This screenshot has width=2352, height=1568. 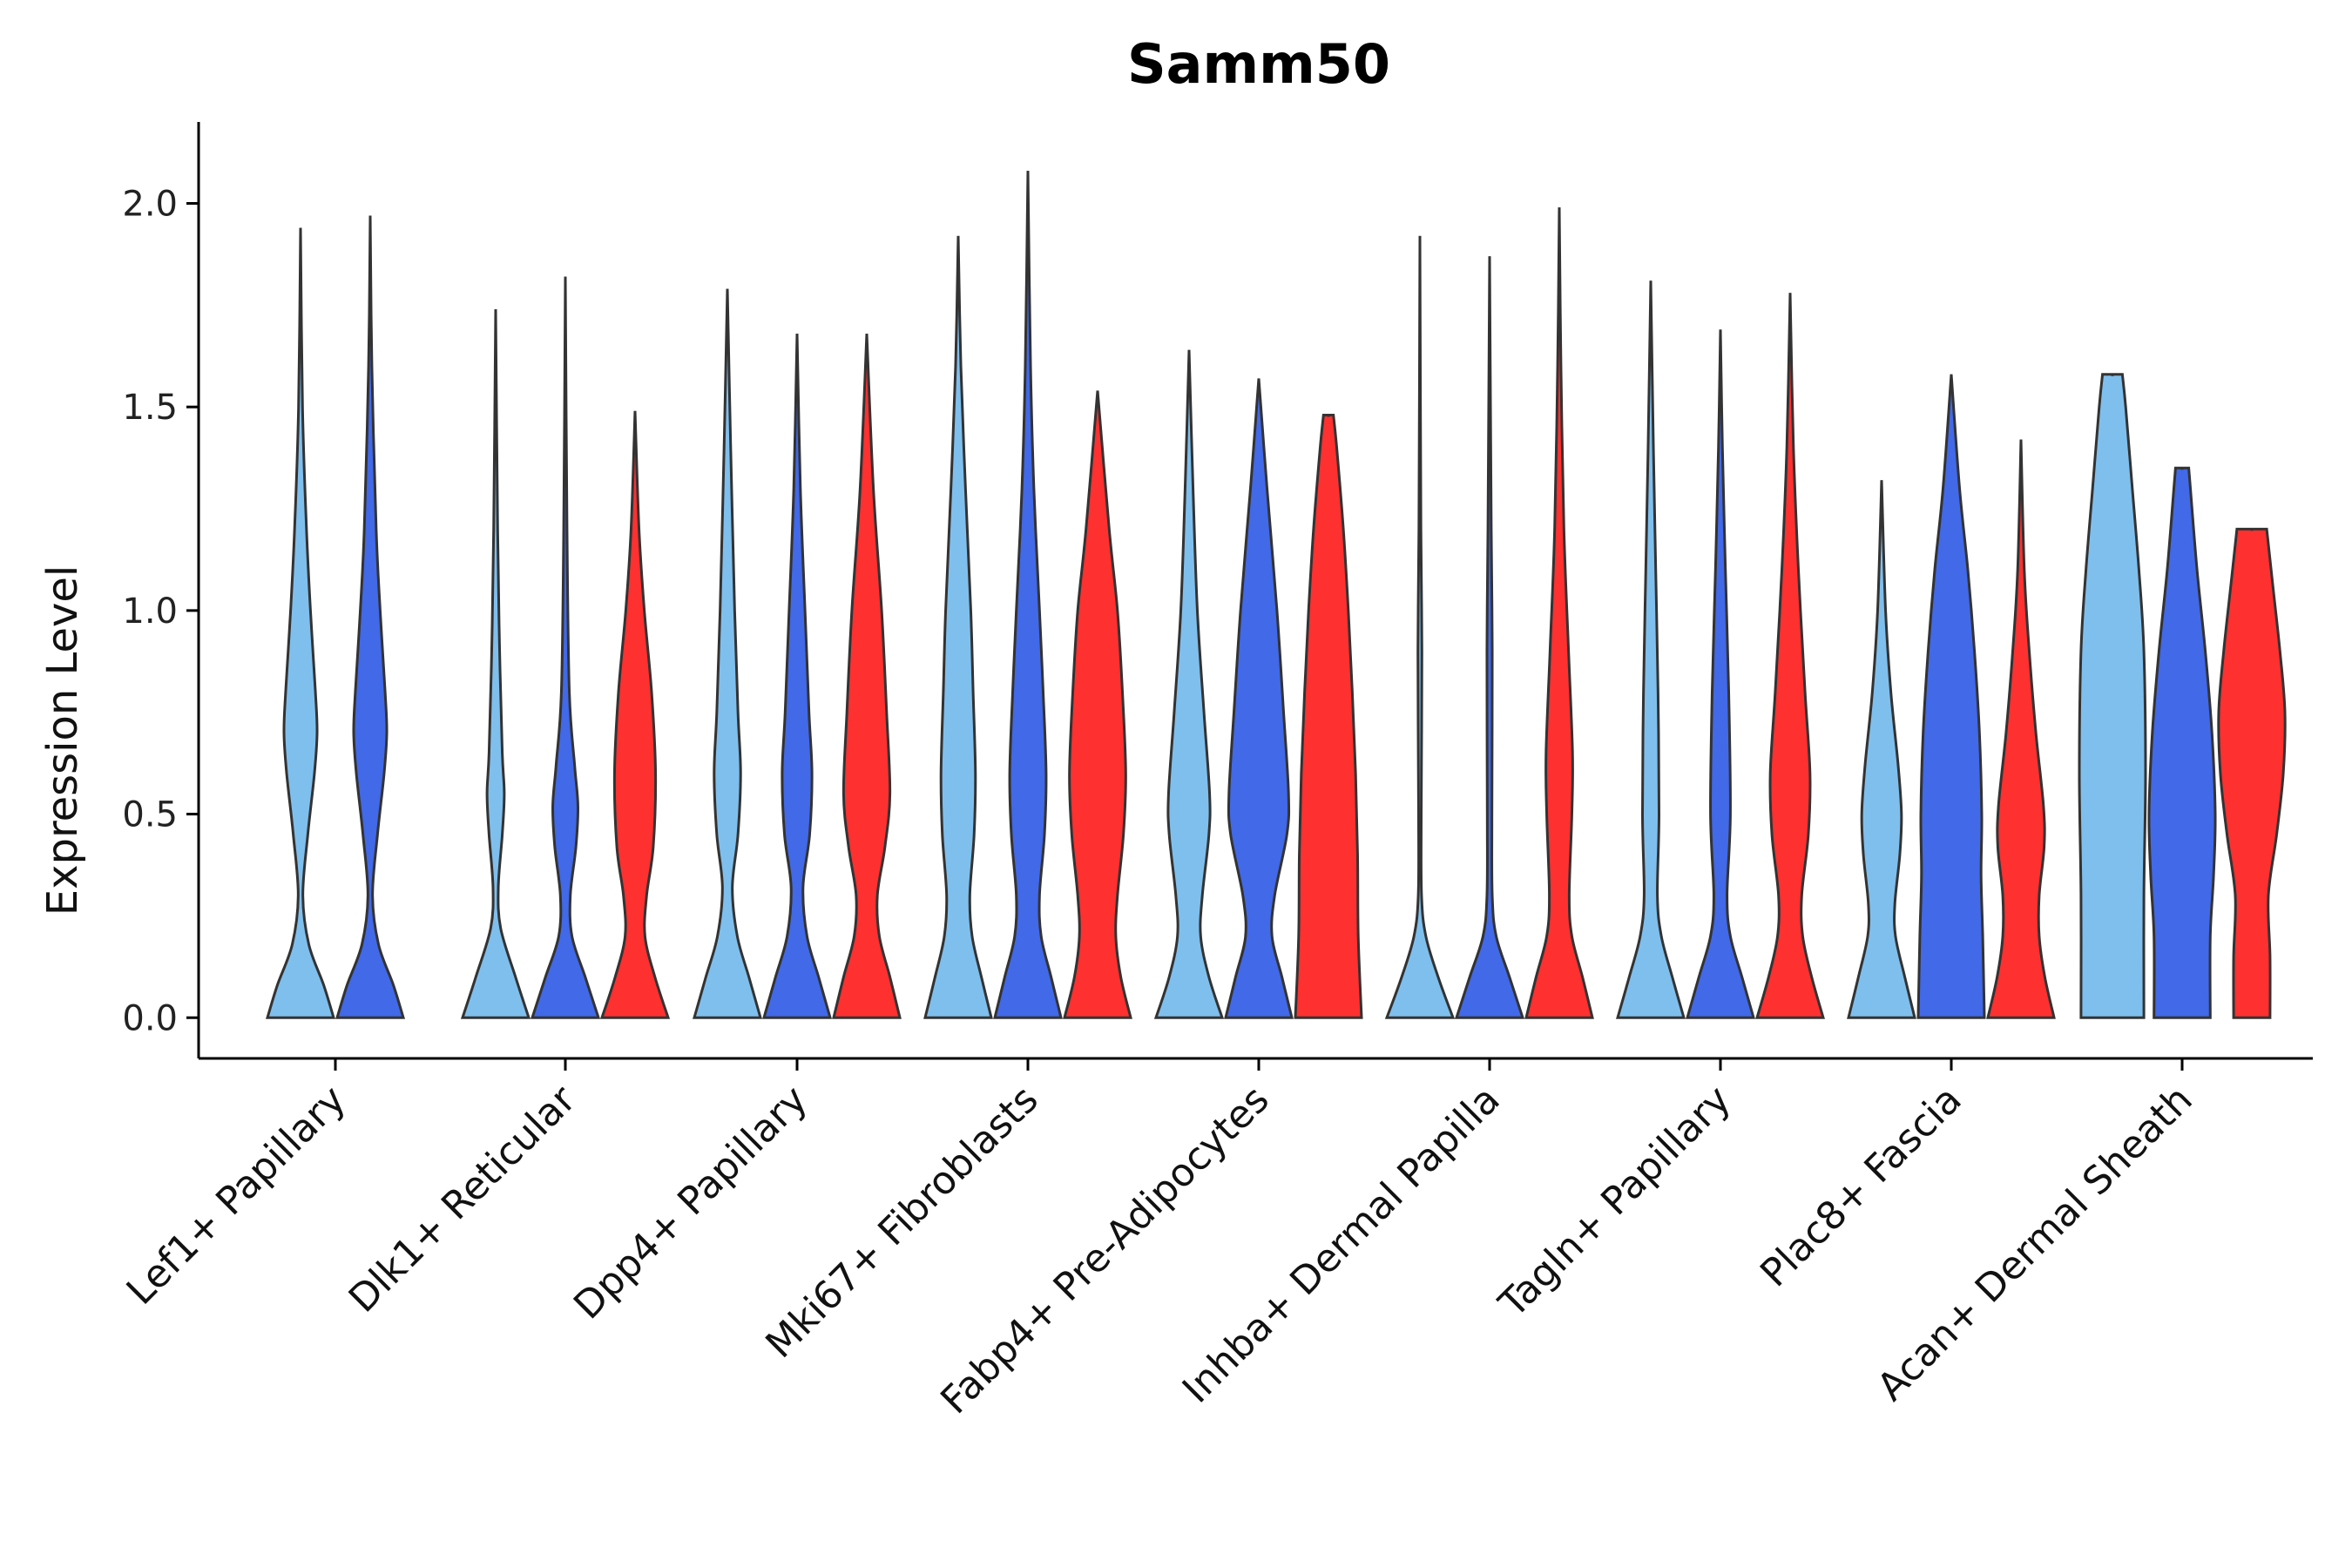 I want to click on x-tick-label: Tagln+ Papillary, so click(x=1615, y=1202).